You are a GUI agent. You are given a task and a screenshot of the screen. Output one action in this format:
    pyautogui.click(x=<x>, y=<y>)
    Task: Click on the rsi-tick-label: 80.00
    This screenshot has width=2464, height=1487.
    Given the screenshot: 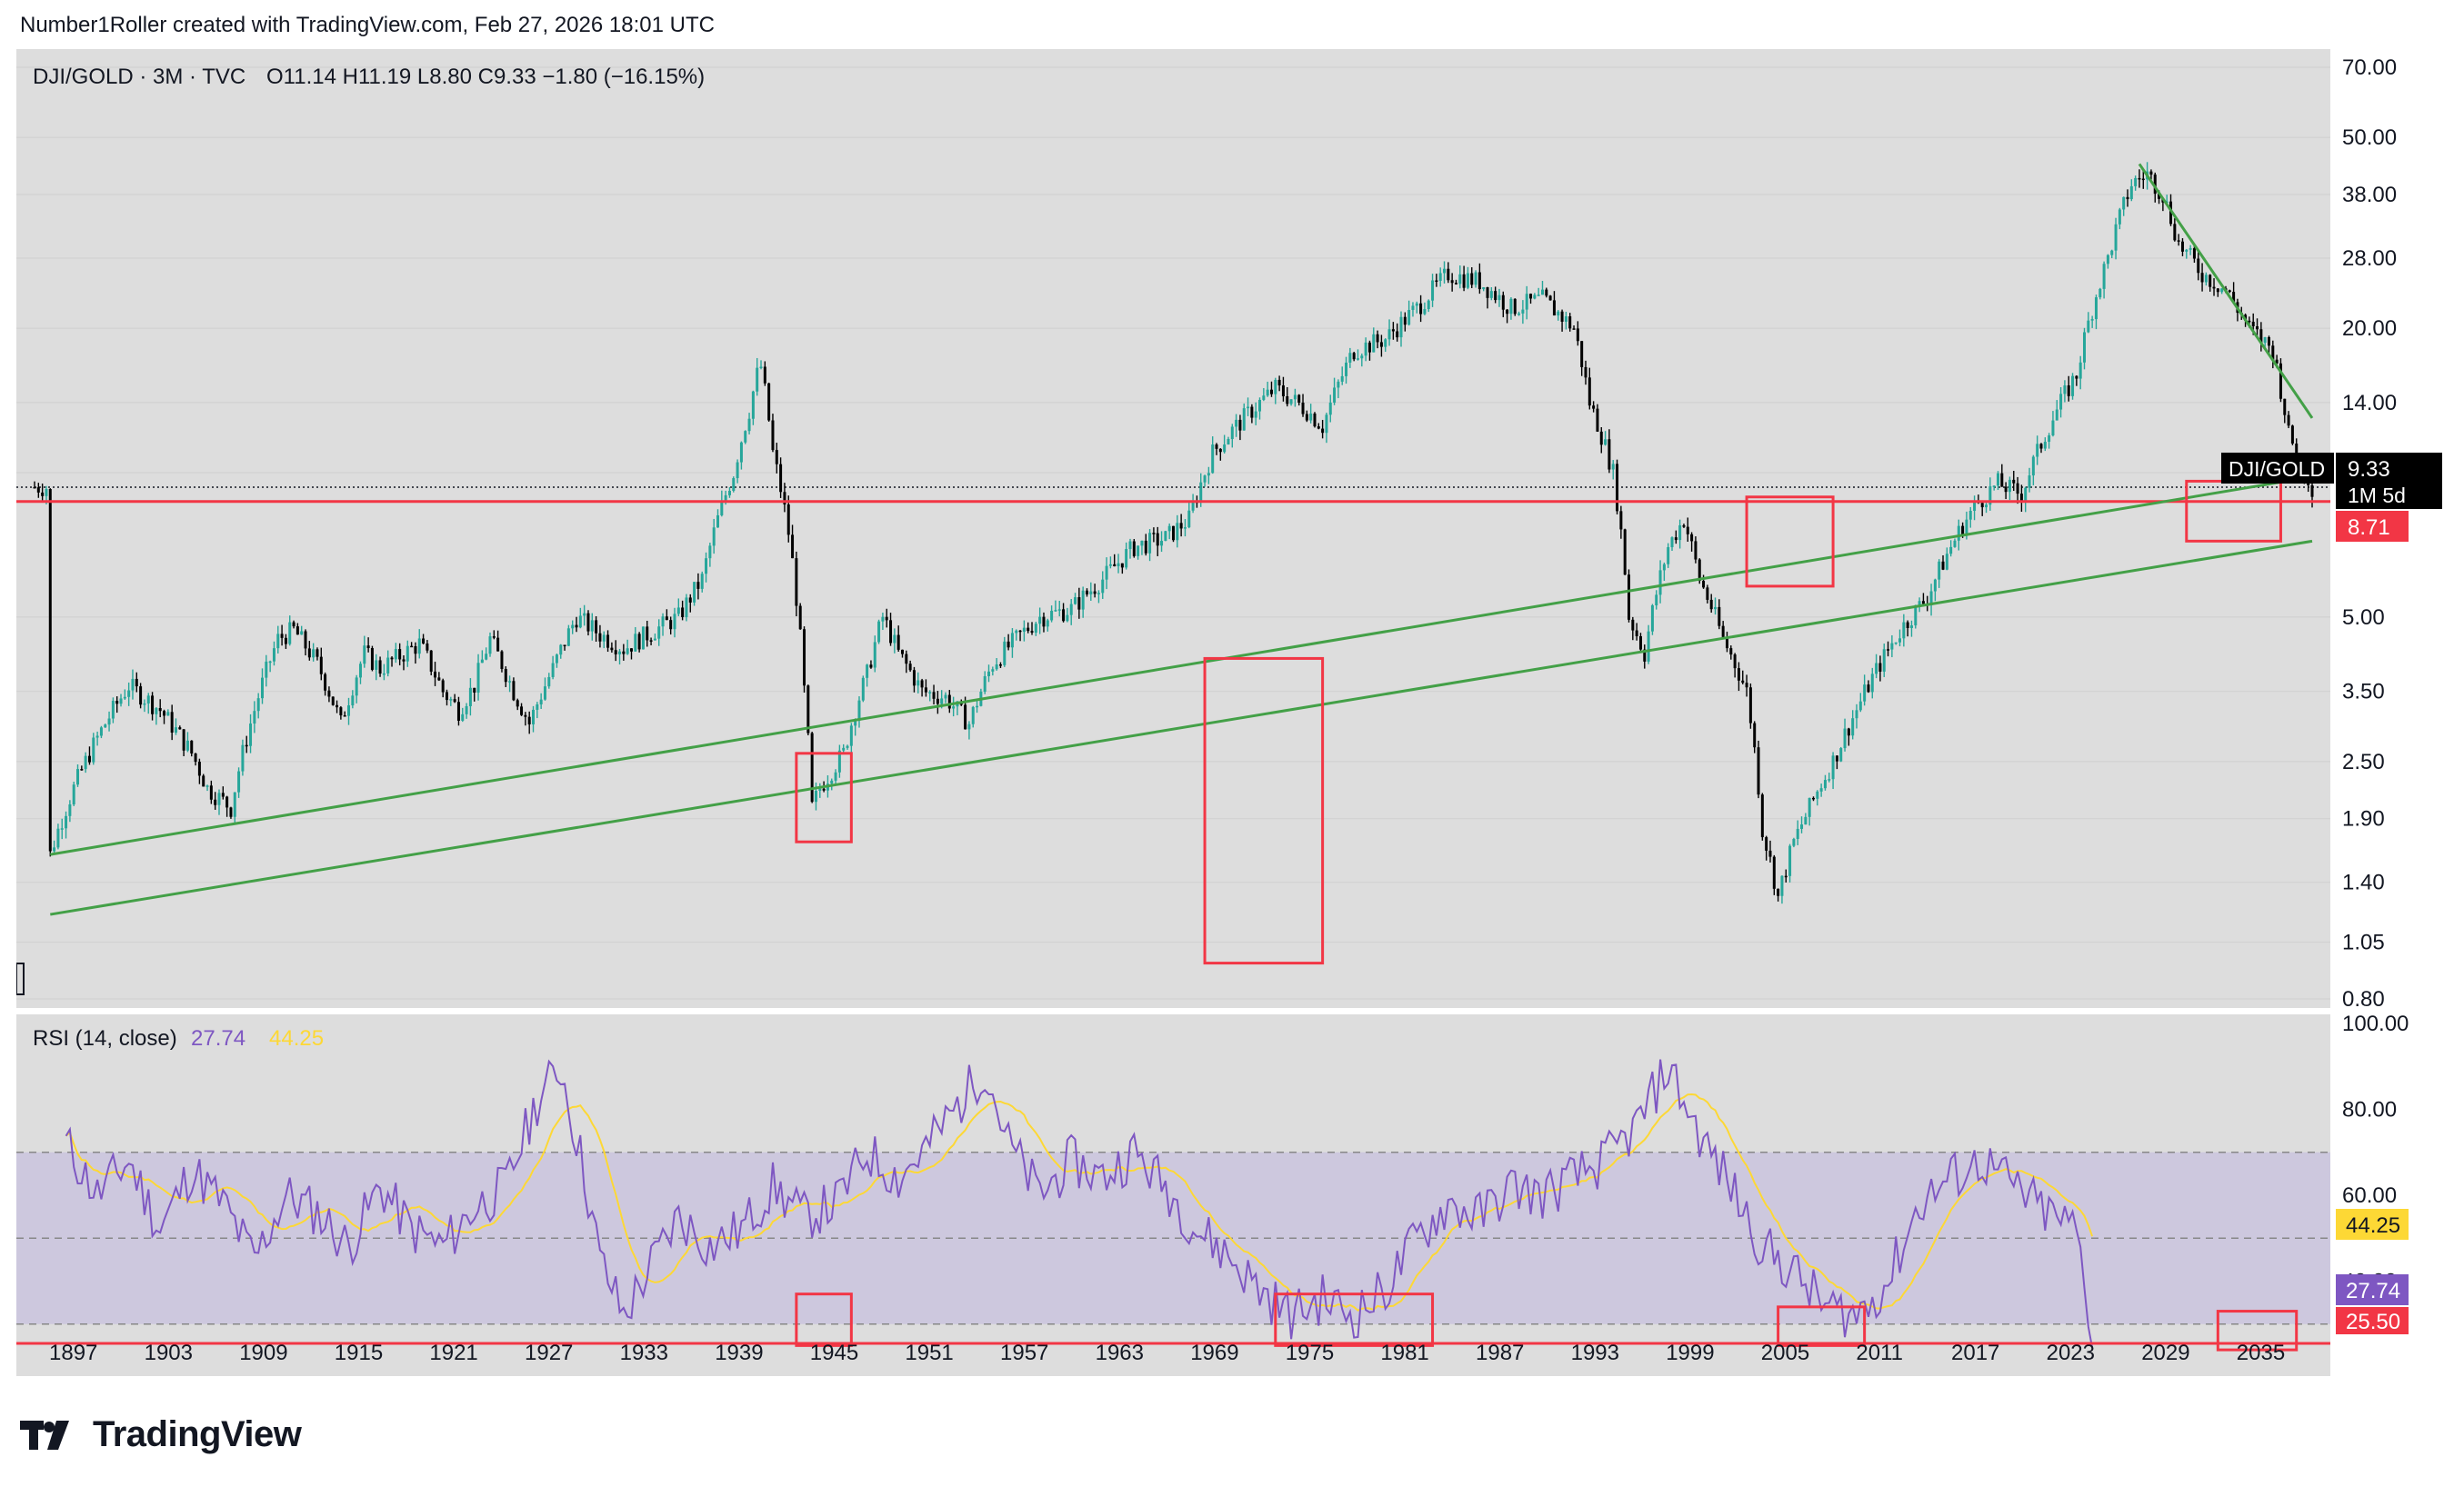 What is the action you would take?
    pyautogui.click(x=2369, y=1111)
    